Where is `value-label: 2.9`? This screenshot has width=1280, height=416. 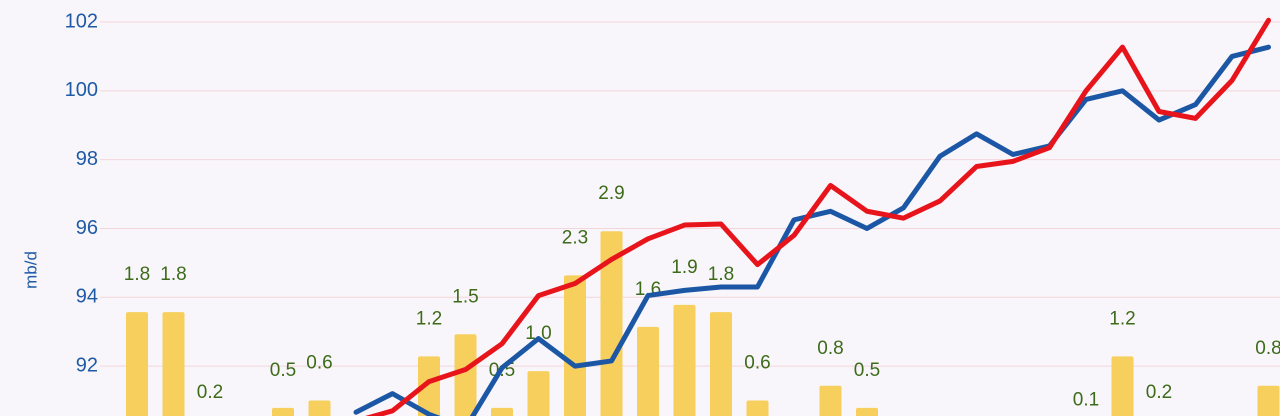
value-label: 2.9 is located at coordinates (611, 193).